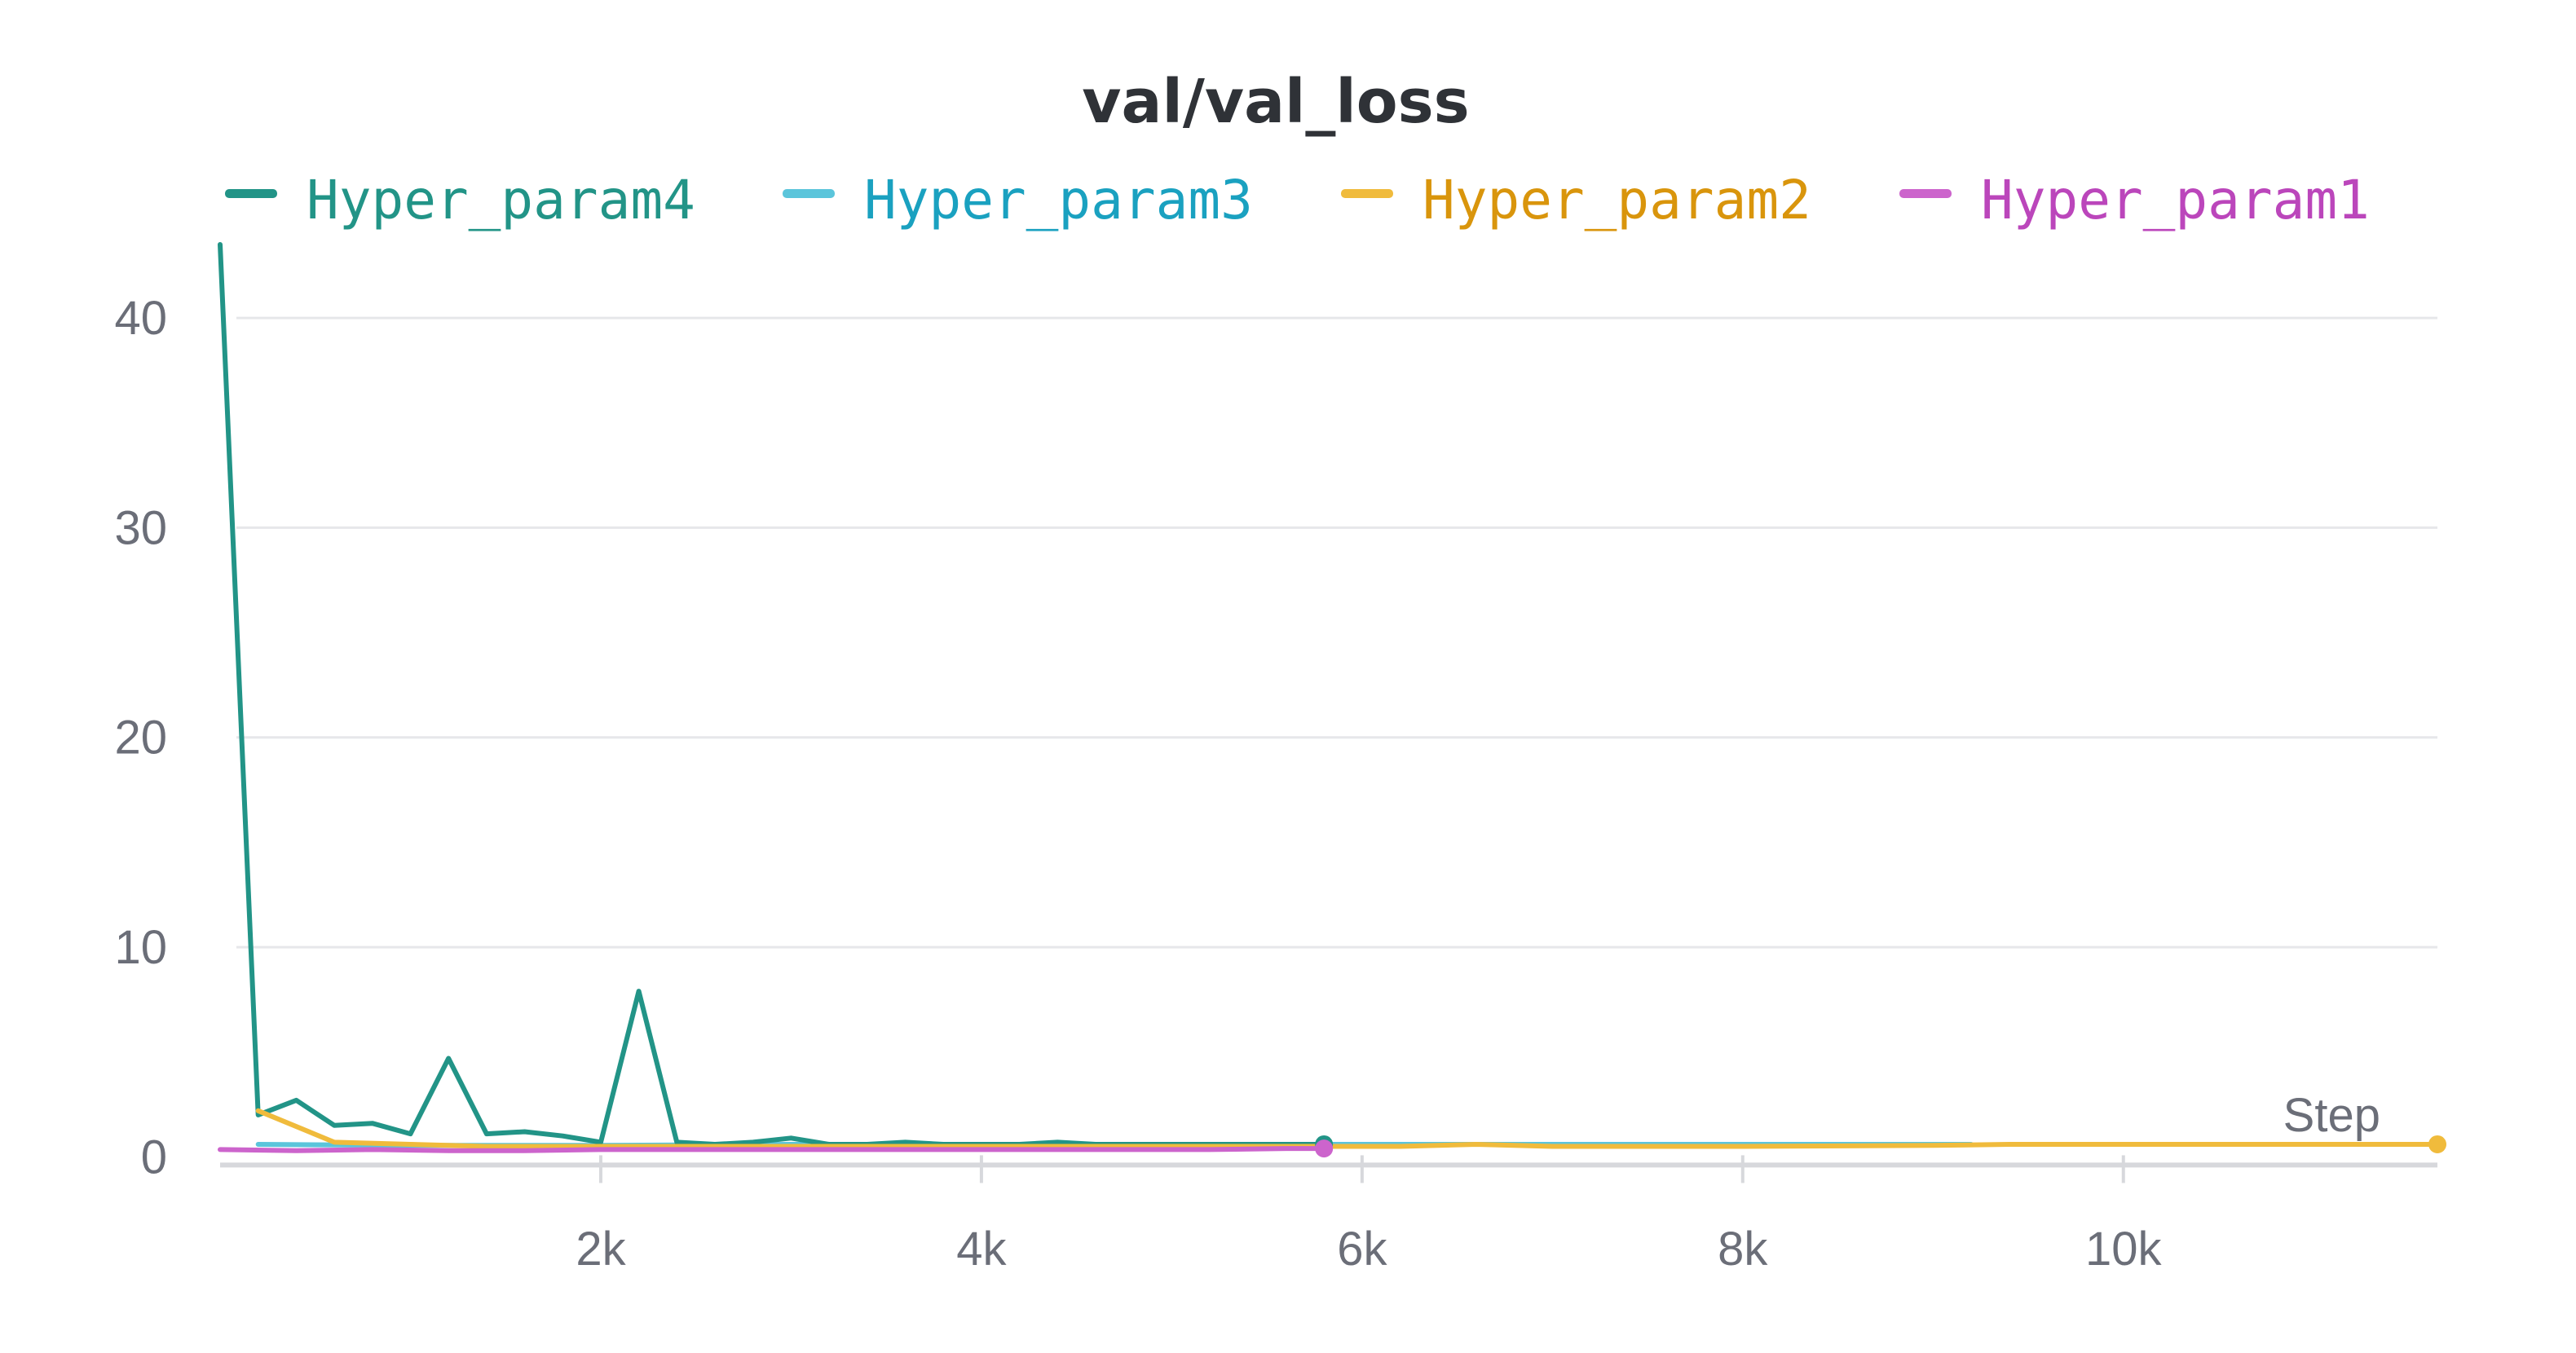 This screenshot has width=2576, height=1353. What do you see at coordinates (1743, 1249) in the screenshot?
I see `x-tick-label: 8k` at bounding box center [1743, 1249].